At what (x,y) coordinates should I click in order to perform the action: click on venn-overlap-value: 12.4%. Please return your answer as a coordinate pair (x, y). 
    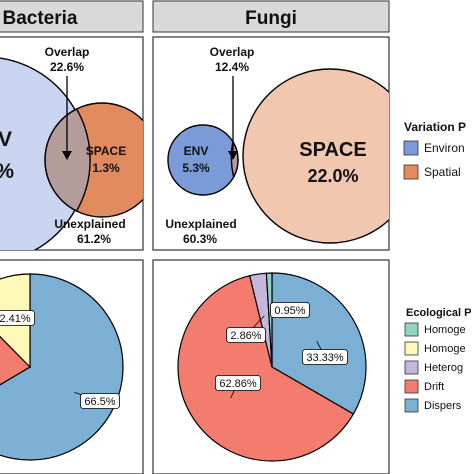
    Looking at the image, I should click on (232, 67).